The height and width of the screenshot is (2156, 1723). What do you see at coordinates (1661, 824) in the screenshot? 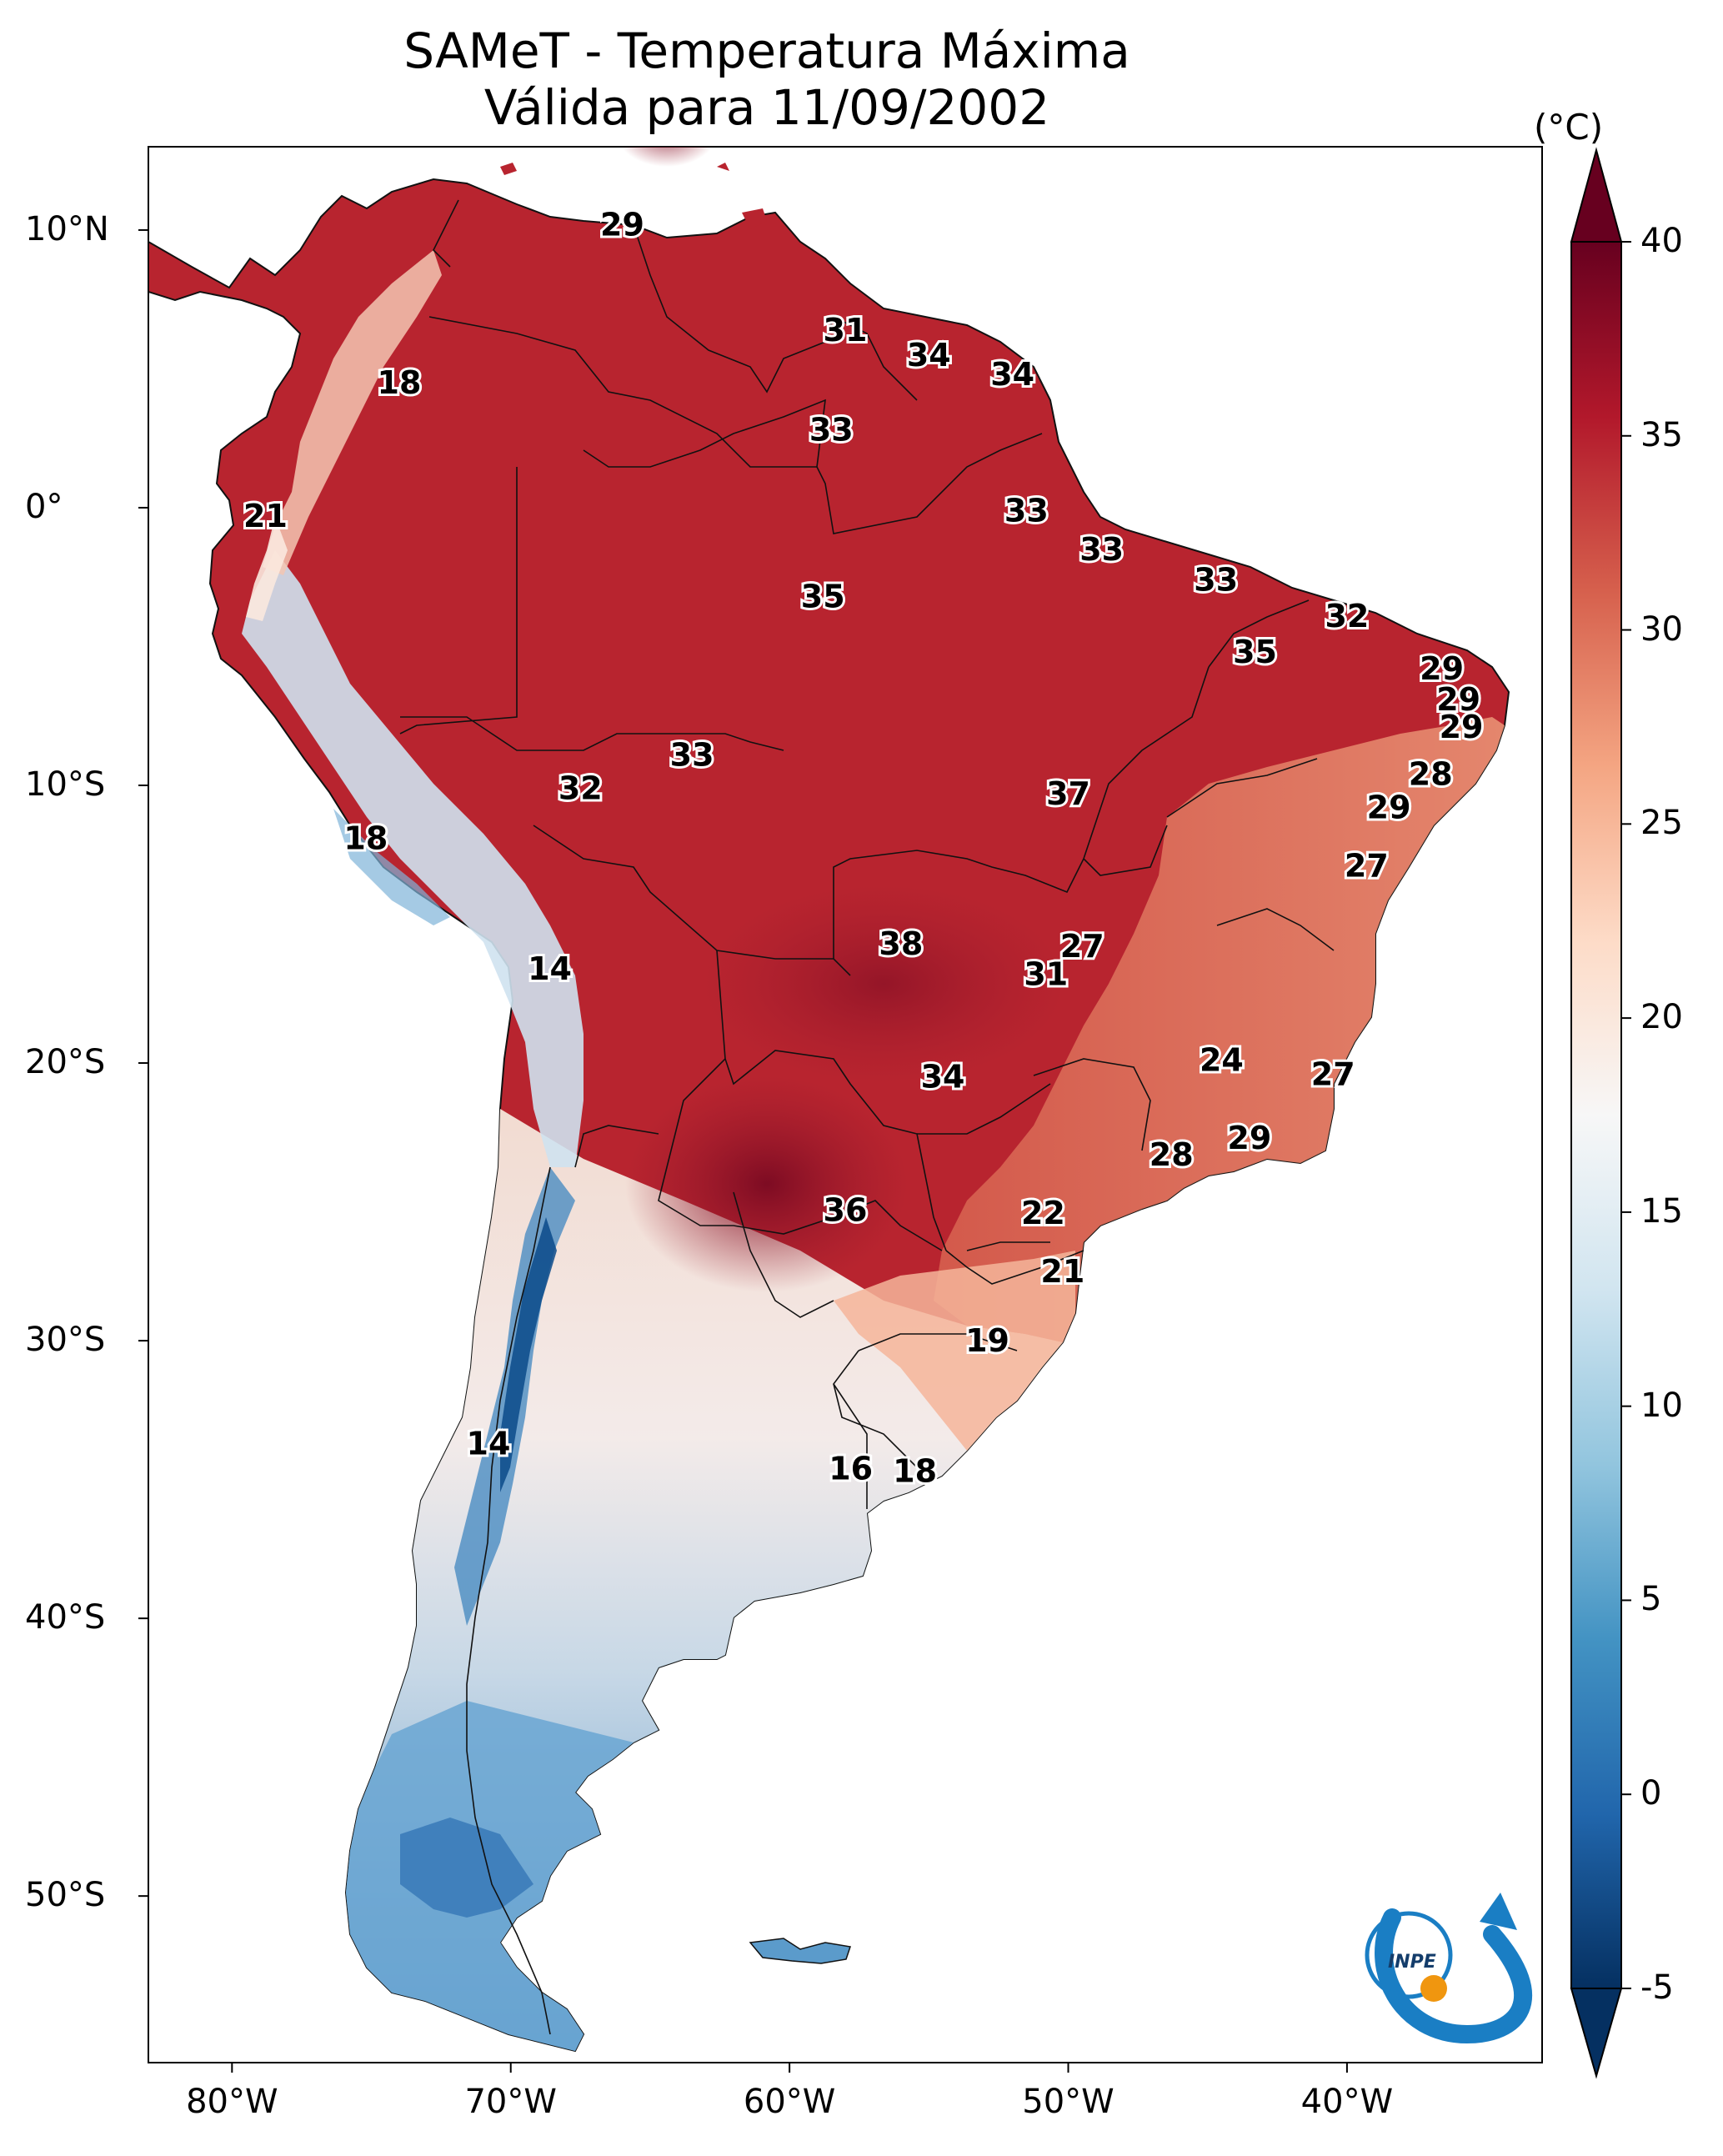
I see `colorbar-tick-label: 25` at bounding box center [1661, 824].